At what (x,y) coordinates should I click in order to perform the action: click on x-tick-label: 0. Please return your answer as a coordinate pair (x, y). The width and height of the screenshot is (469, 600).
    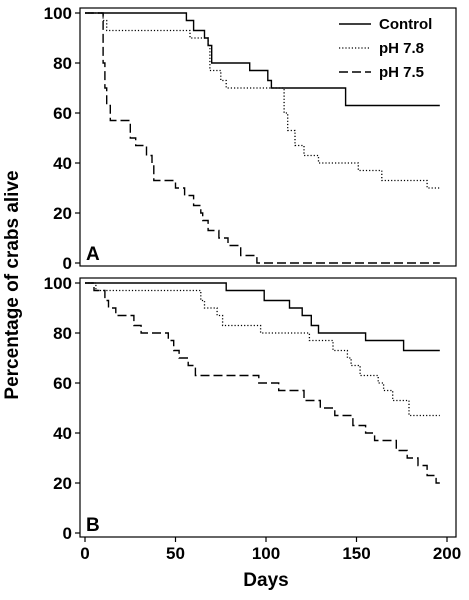
    Looking at the image, I should click on (84, 553).